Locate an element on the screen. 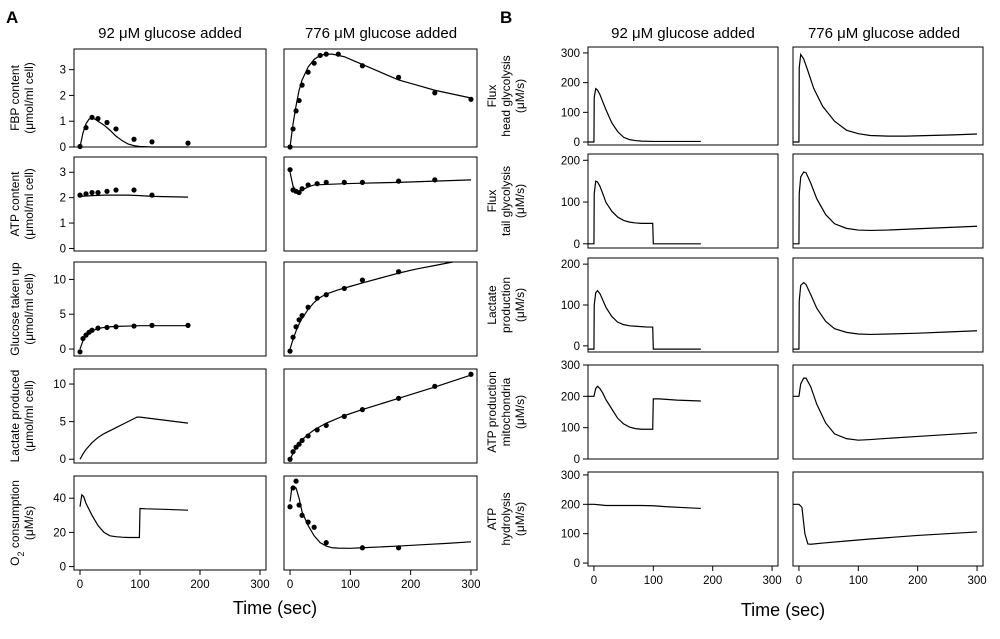 This screenshot has width=1000, height=639. subplot-a-row3-col2 is located at coordinates (380, 309).